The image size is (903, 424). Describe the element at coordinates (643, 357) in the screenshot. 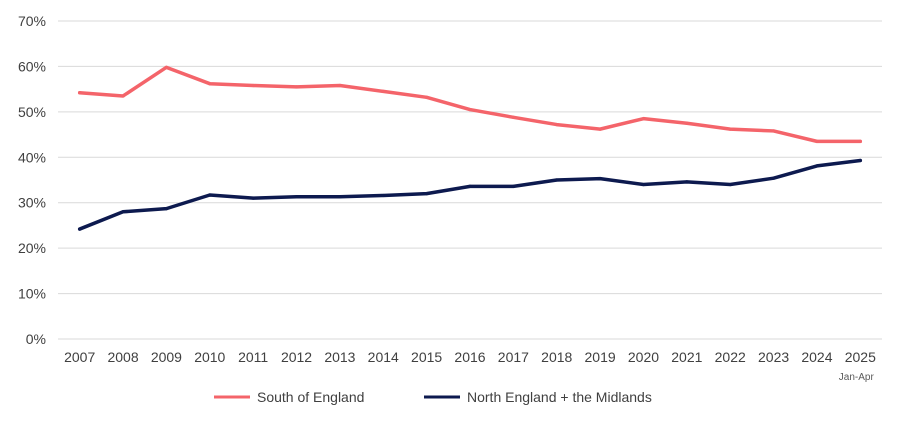

I see `x-tick-label: 2020` at that location.